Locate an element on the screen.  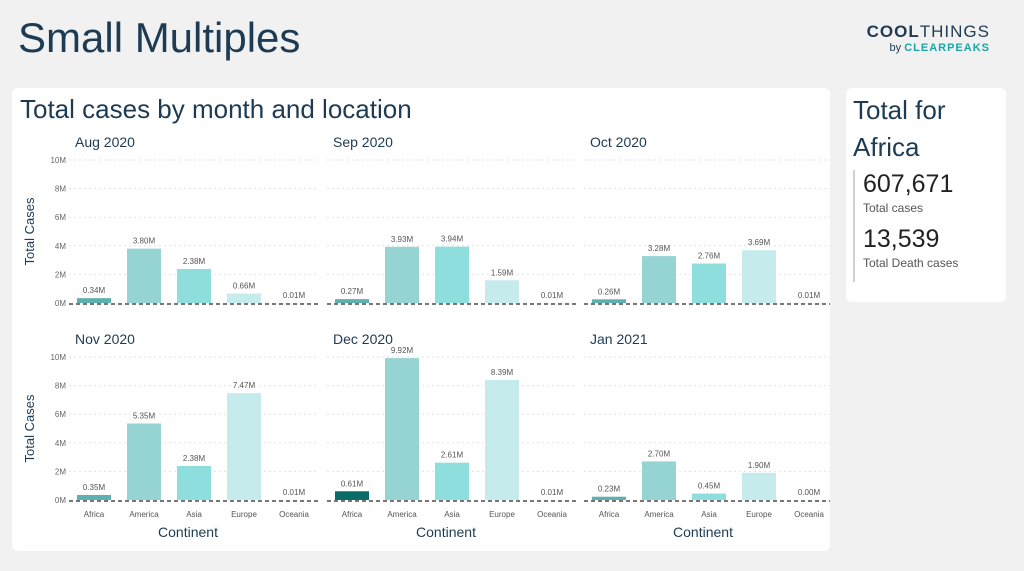
bar-data-label: 2.70M is located at coordinates (659, 453).